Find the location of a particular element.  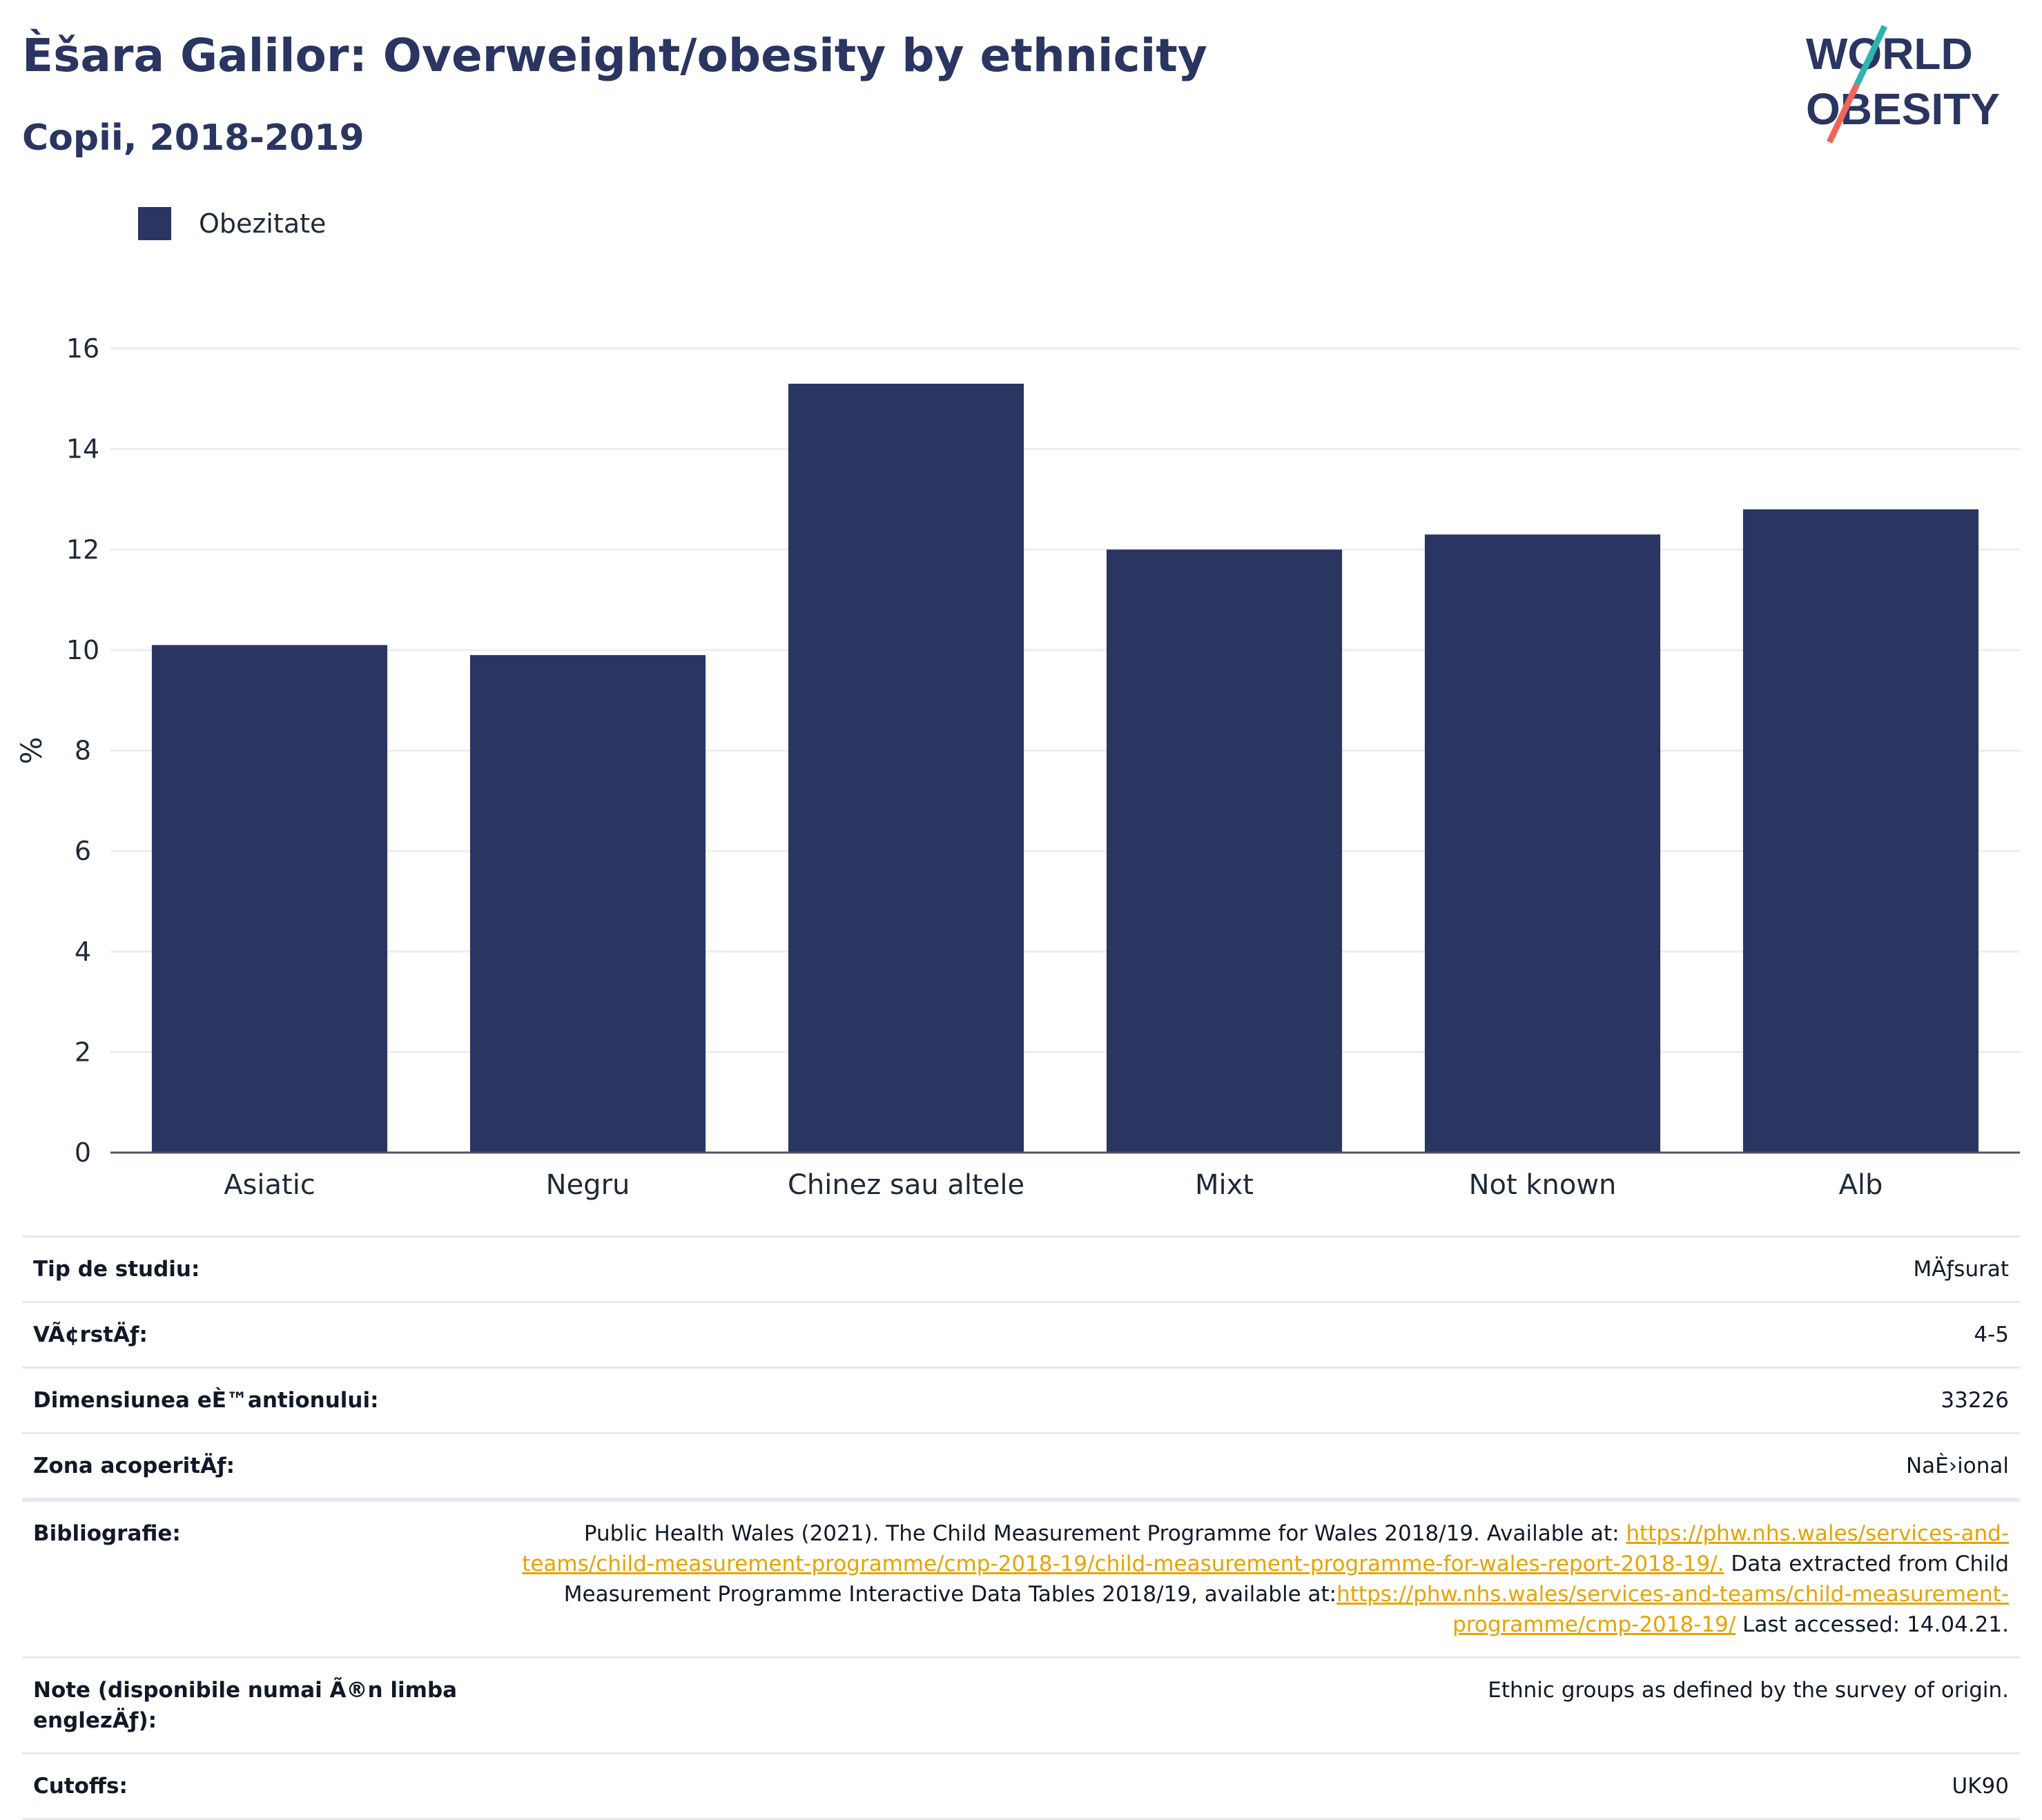

x-tick-label: Asiatic is located at coordinates (269, 1185).